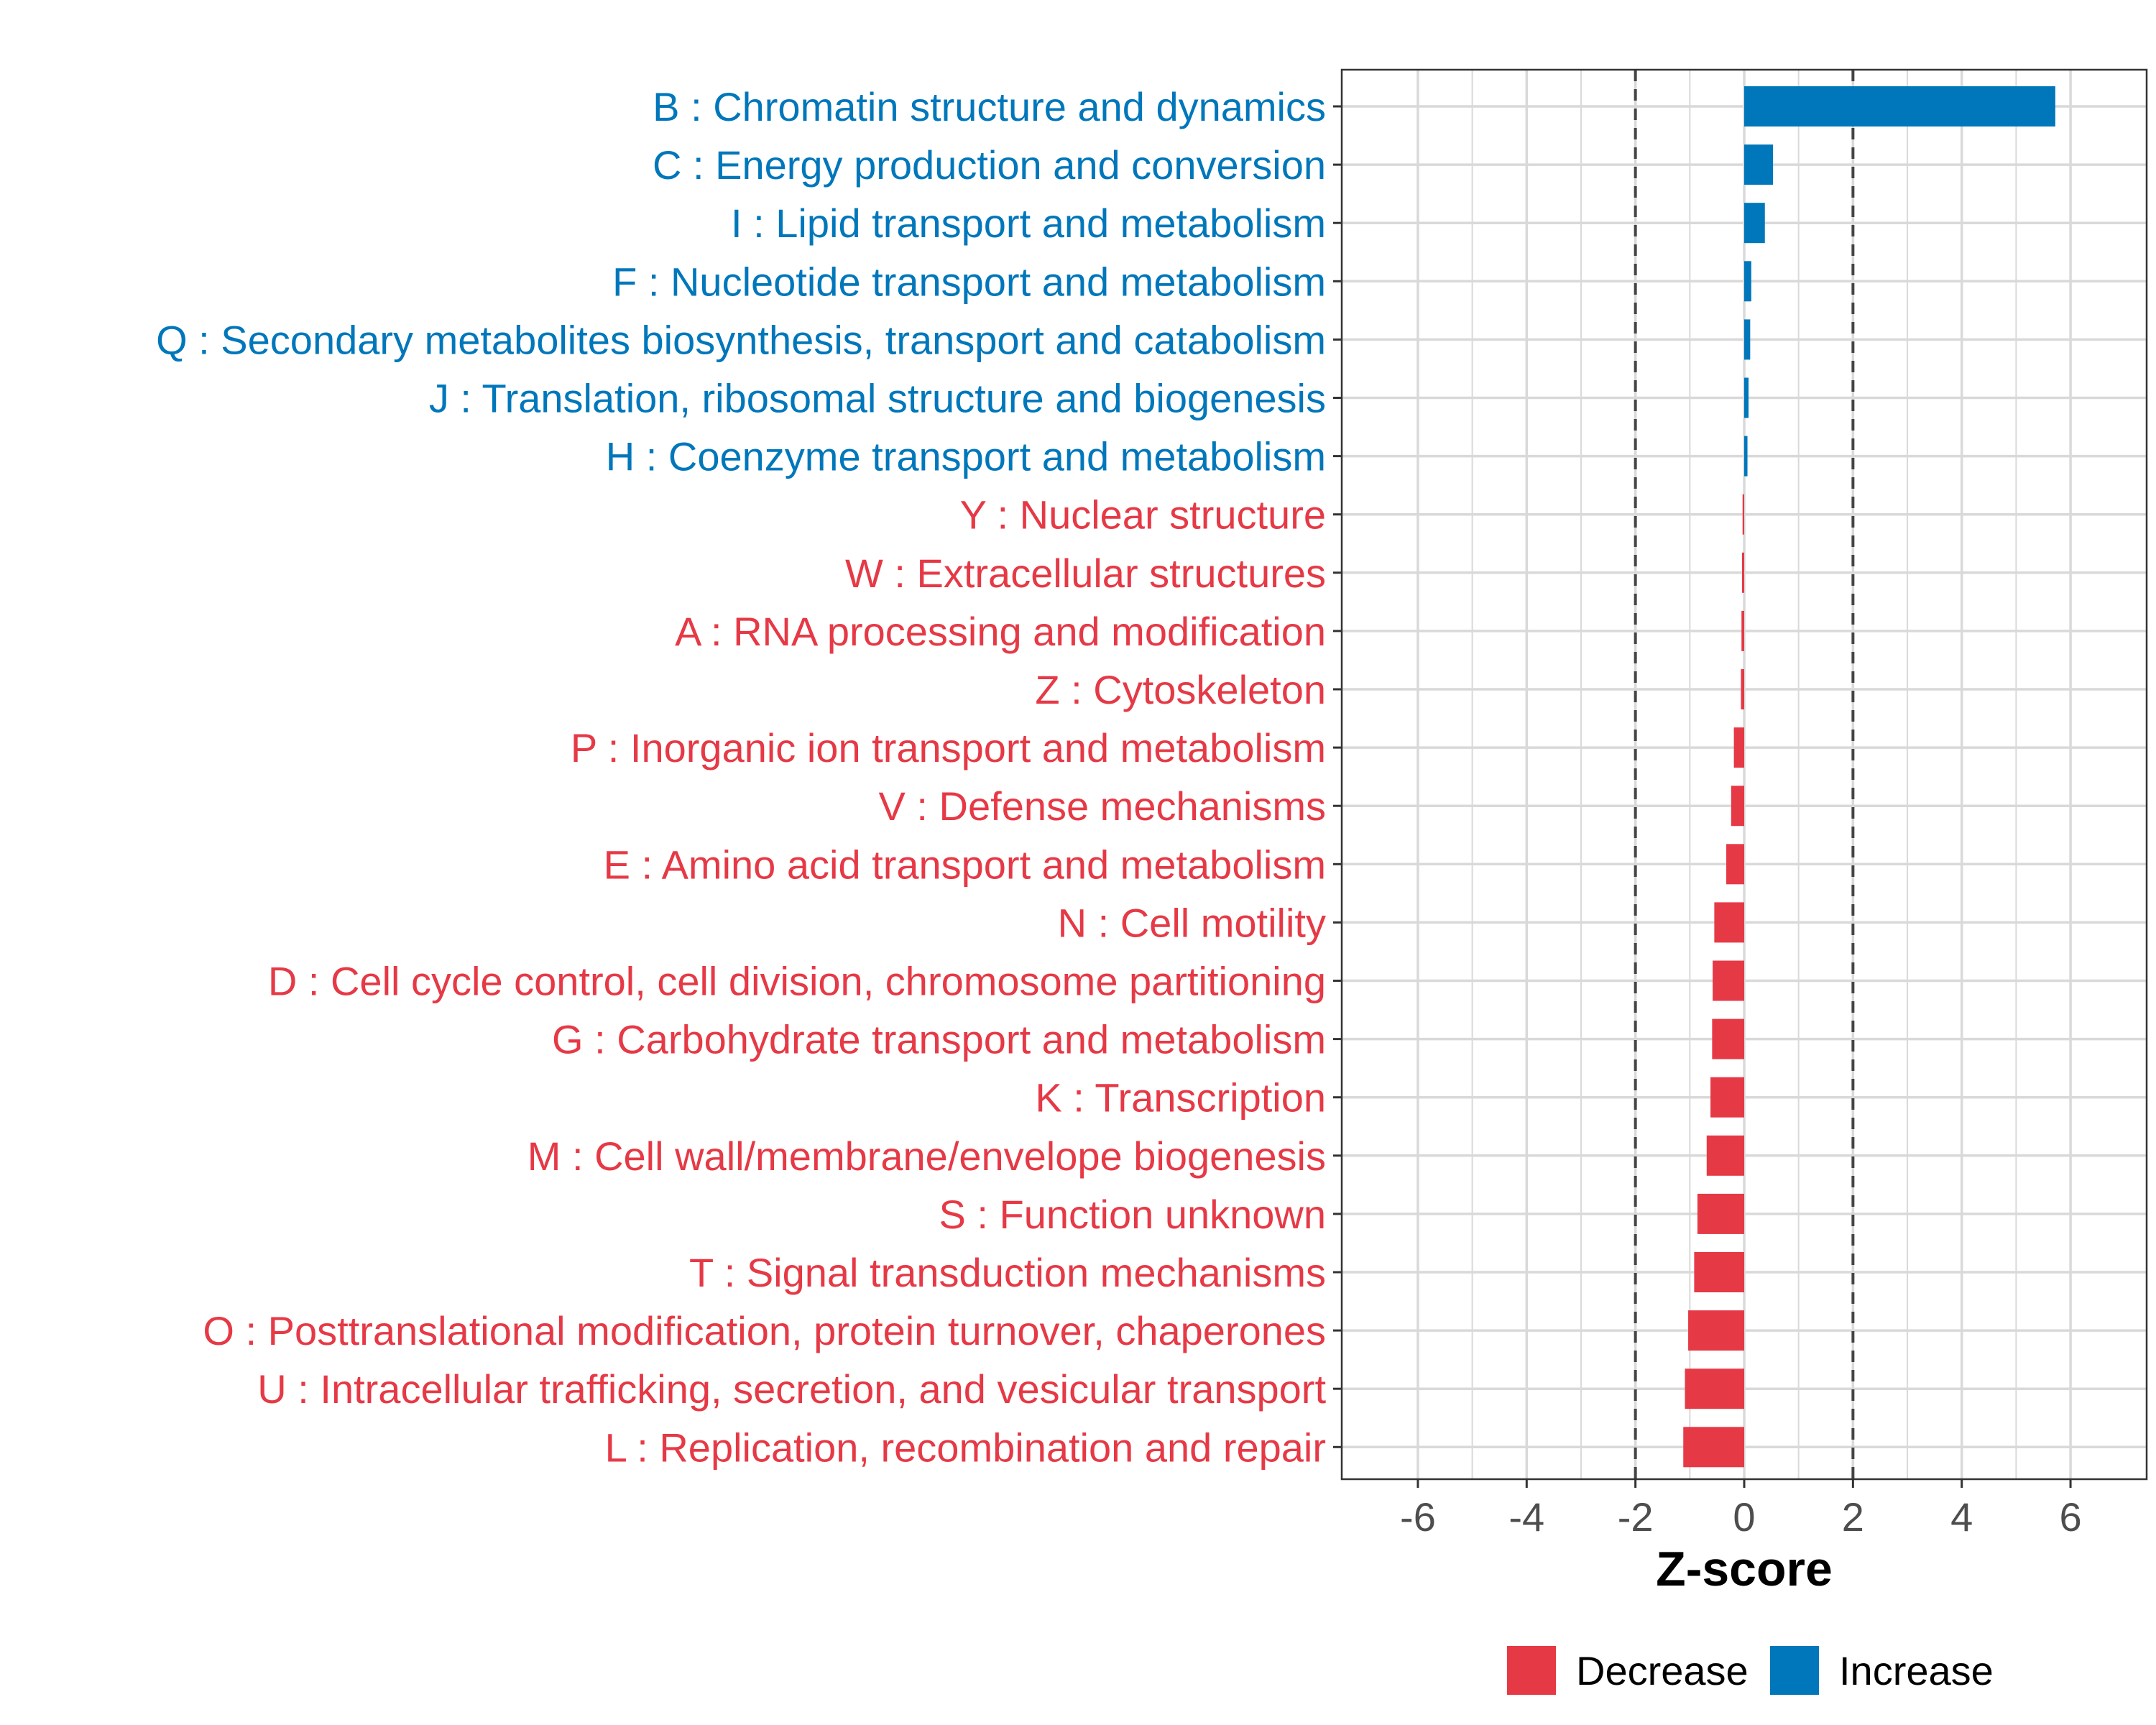 The height and width of the screenshot is (1725, 2156). Describe the element at coordinates (966, 456) in the screenshot. I see `category-label: H : Coenzyme transport and metabolism` at that location.